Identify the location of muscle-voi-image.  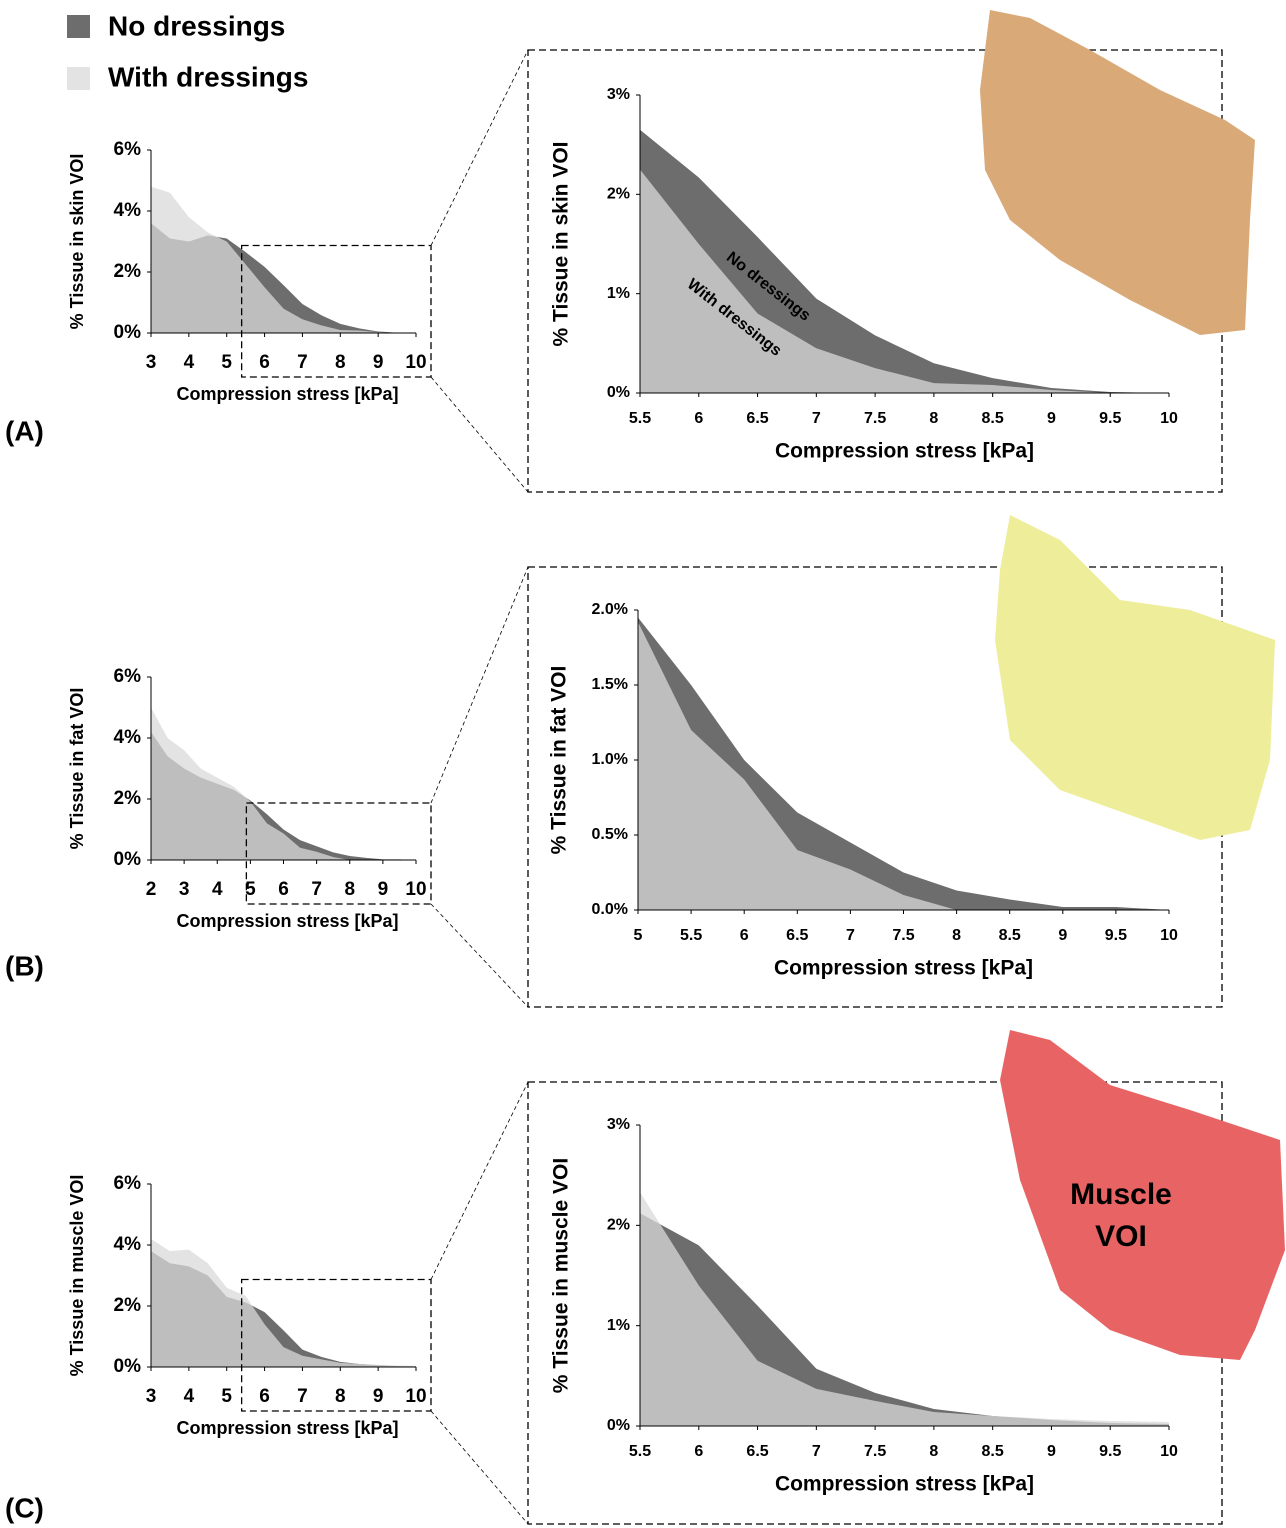
(1142, 1195).